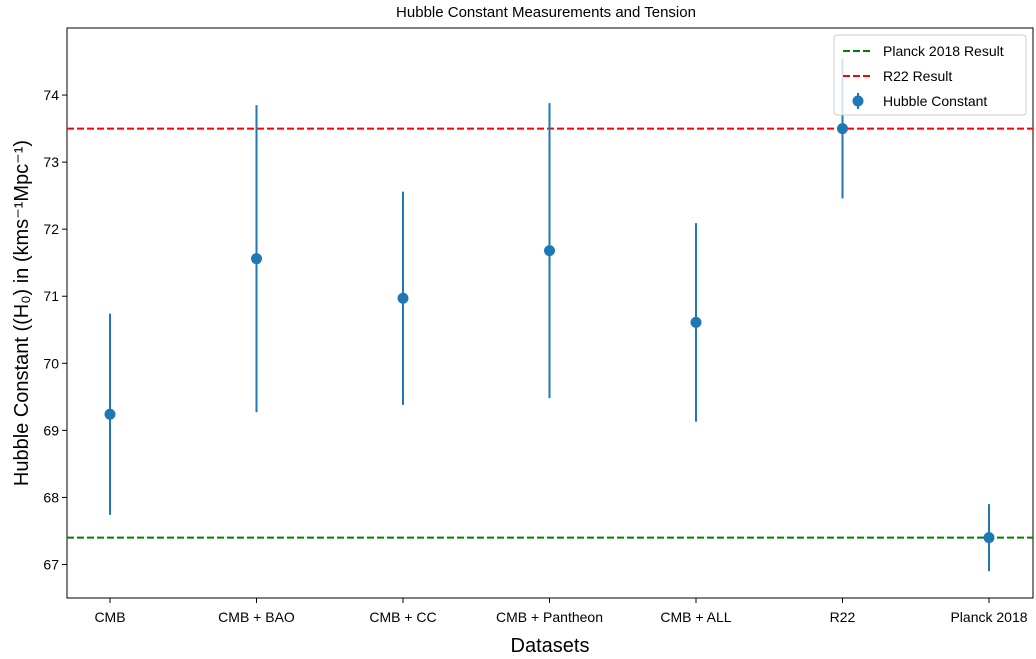 The image size is (1036, 659). Describe the element at coordinates (943, 51) in the screenshot. I see `legend-label: Planck 2018 Result` at that location.